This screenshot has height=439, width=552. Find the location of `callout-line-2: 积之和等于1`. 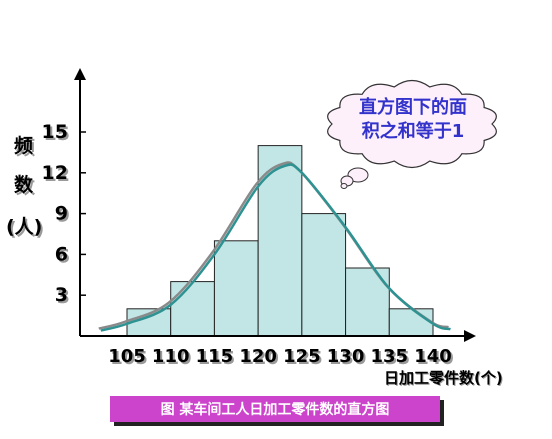

callout-line-2: 积之和等于1 is located at coordinates (413, 131).